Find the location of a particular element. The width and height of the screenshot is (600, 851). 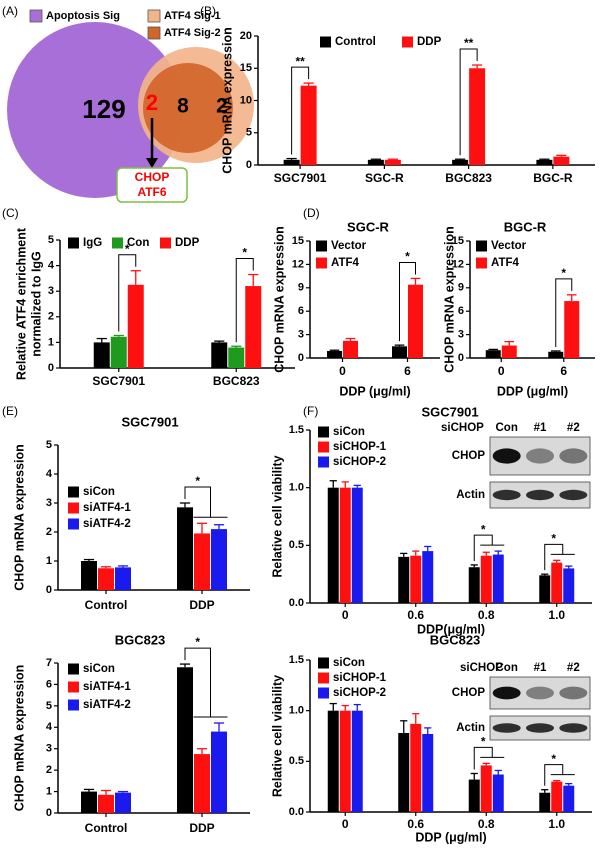

x-tick-label: DDP is located at coordinates (201, 605).